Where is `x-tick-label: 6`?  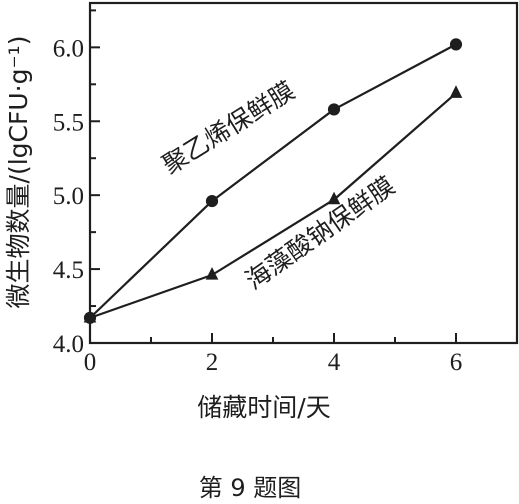
x-tick-label: 6 is located at coordinates (456, 362).